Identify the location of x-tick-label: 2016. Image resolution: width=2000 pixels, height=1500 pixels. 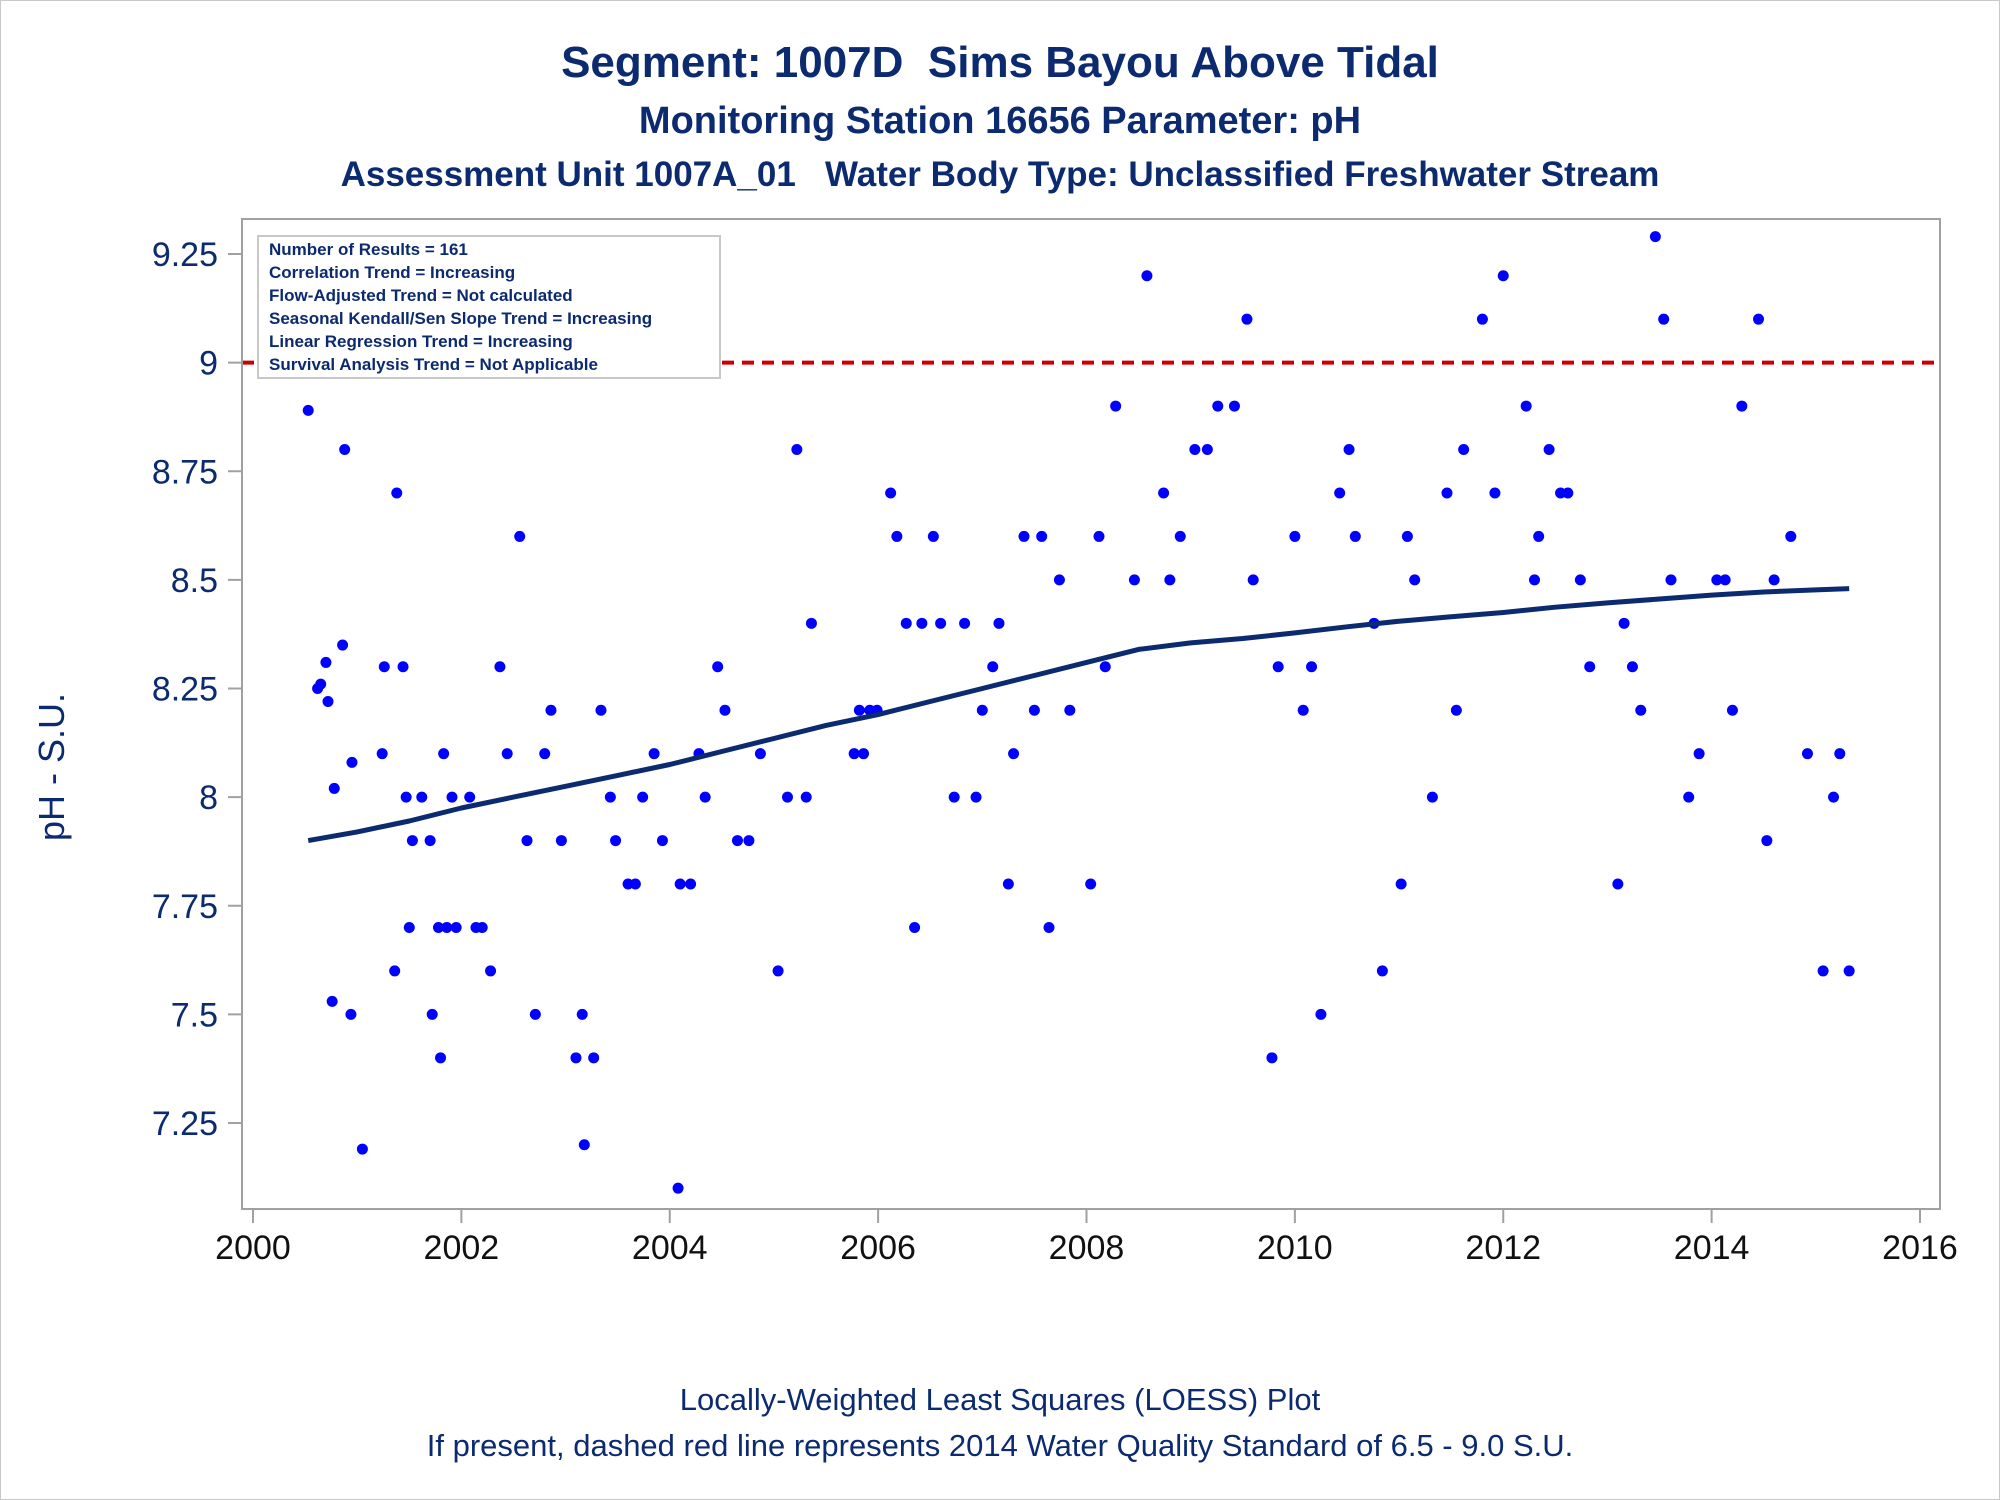
(1920, 1248).